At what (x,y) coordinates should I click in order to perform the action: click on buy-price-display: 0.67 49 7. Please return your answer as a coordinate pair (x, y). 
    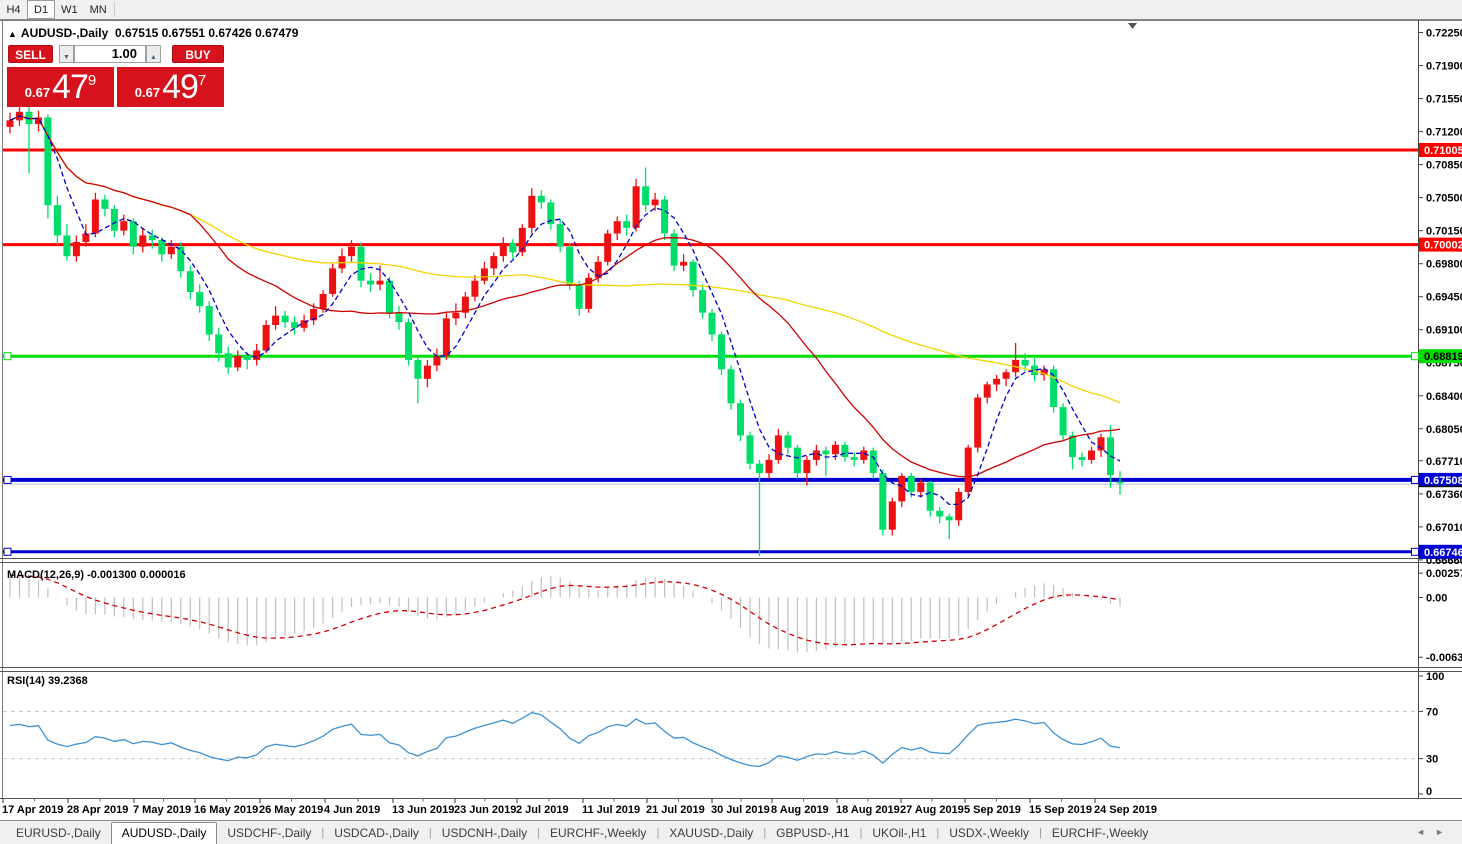
    Looking at the image, I should click on (170, 87).